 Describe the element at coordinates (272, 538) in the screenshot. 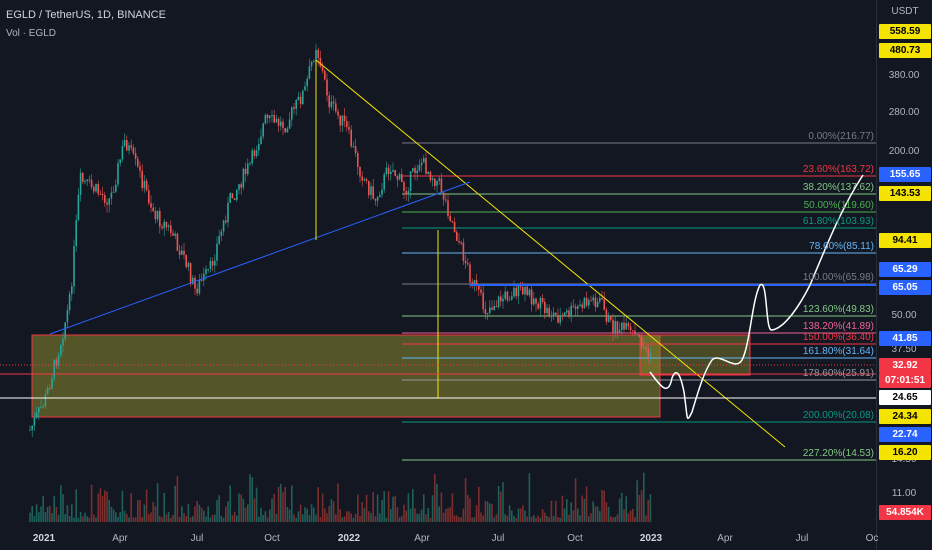

I see `time-tick: Oct` at that location.